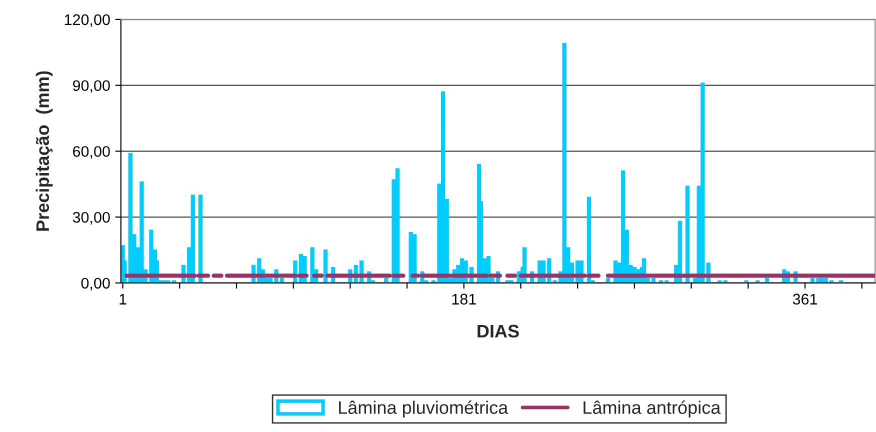  Describe the element at coordinates (91, 152) in the screenshot. I see `y-tick-label: 60,00` at that location.